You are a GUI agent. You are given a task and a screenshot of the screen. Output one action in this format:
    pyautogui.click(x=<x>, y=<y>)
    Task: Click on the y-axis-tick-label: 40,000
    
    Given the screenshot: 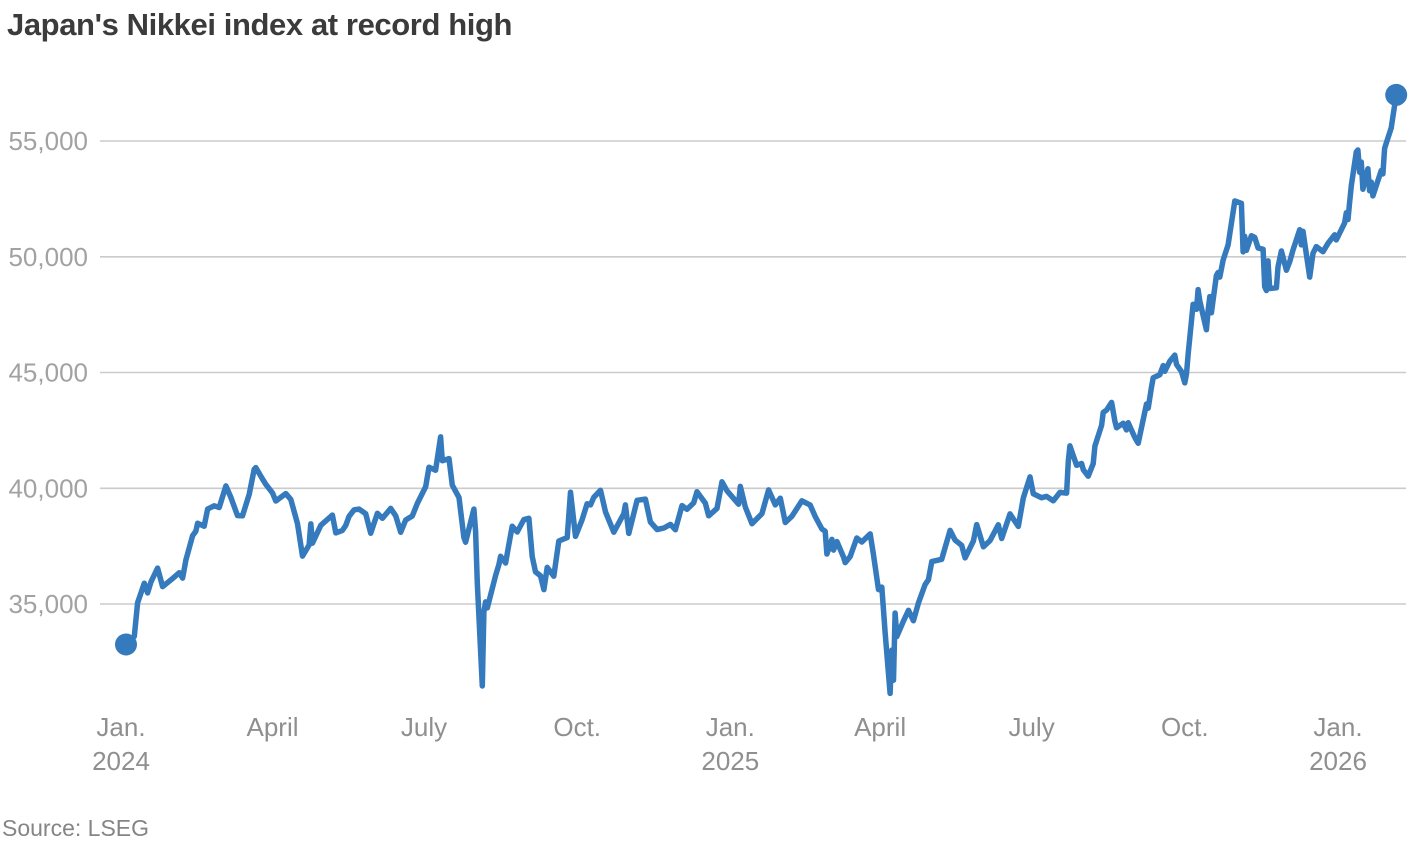 What is the action you would take?
    pyautogui.click(x=48, y=488)
    